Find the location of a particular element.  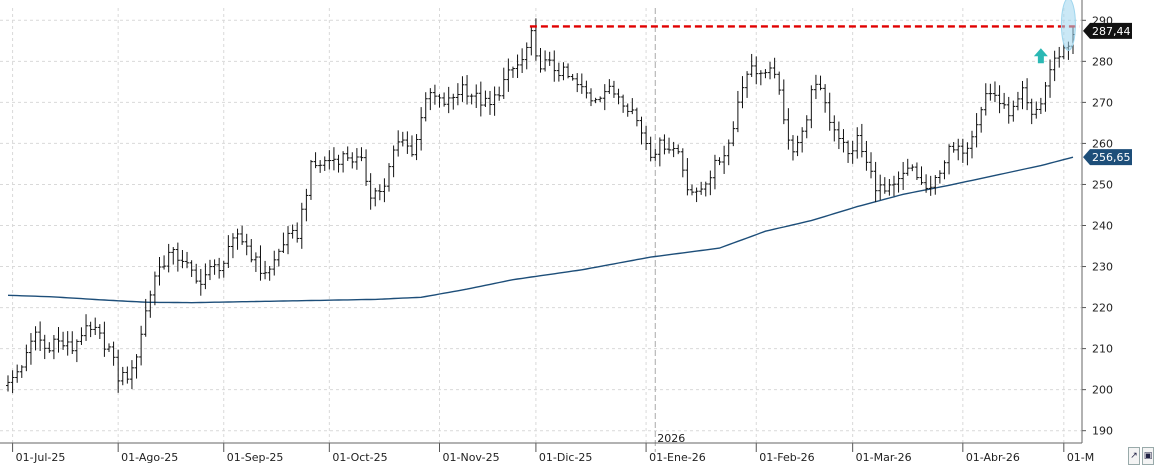

x-tick-label: 01-Sep-25 is located at coordinates (255, 457).